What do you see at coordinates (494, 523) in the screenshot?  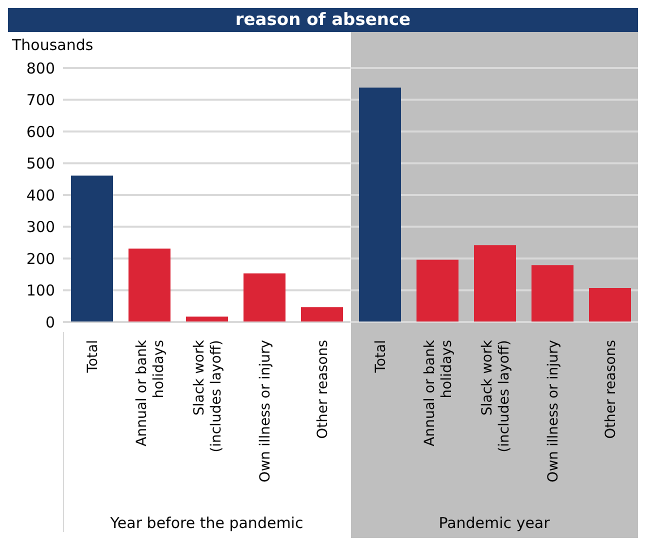 I see `x-axis-title: Pandemic year` at bounding box center [494, 523].